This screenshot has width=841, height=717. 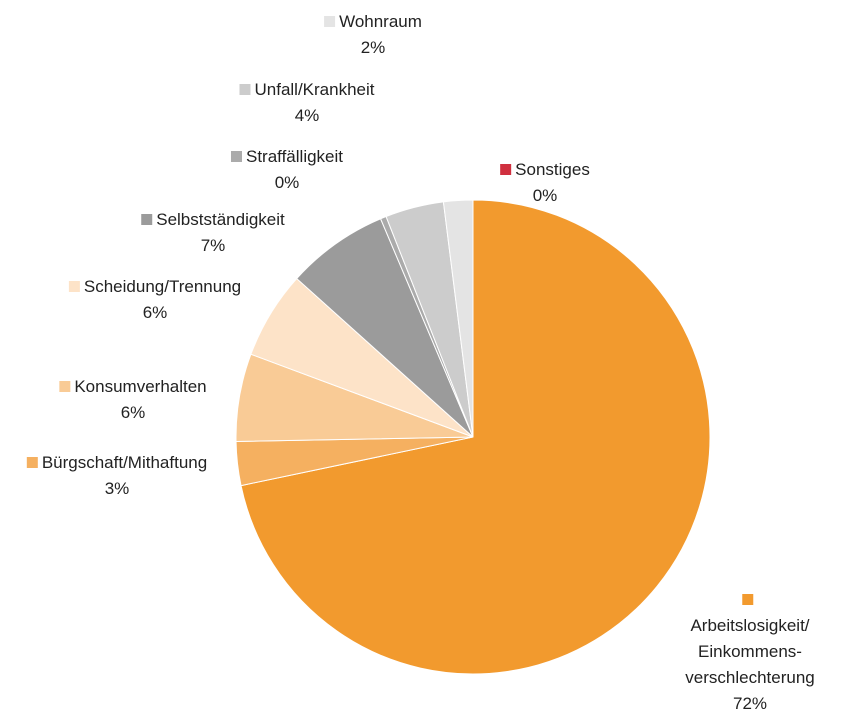 What do you see at coordinates (117, 476) in the screenshot?
I see `slice-label: Bürgschaft/Mithaftung 3%` at bounding box center [117, 476].